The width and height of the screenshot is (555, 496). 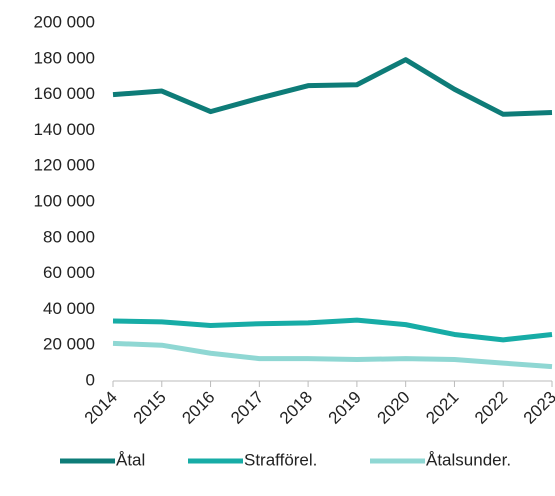 What do you see at coordinates (130, 459) in the screenshot?
I see `legend-label: Åtal` at bounding box center [130, 459].